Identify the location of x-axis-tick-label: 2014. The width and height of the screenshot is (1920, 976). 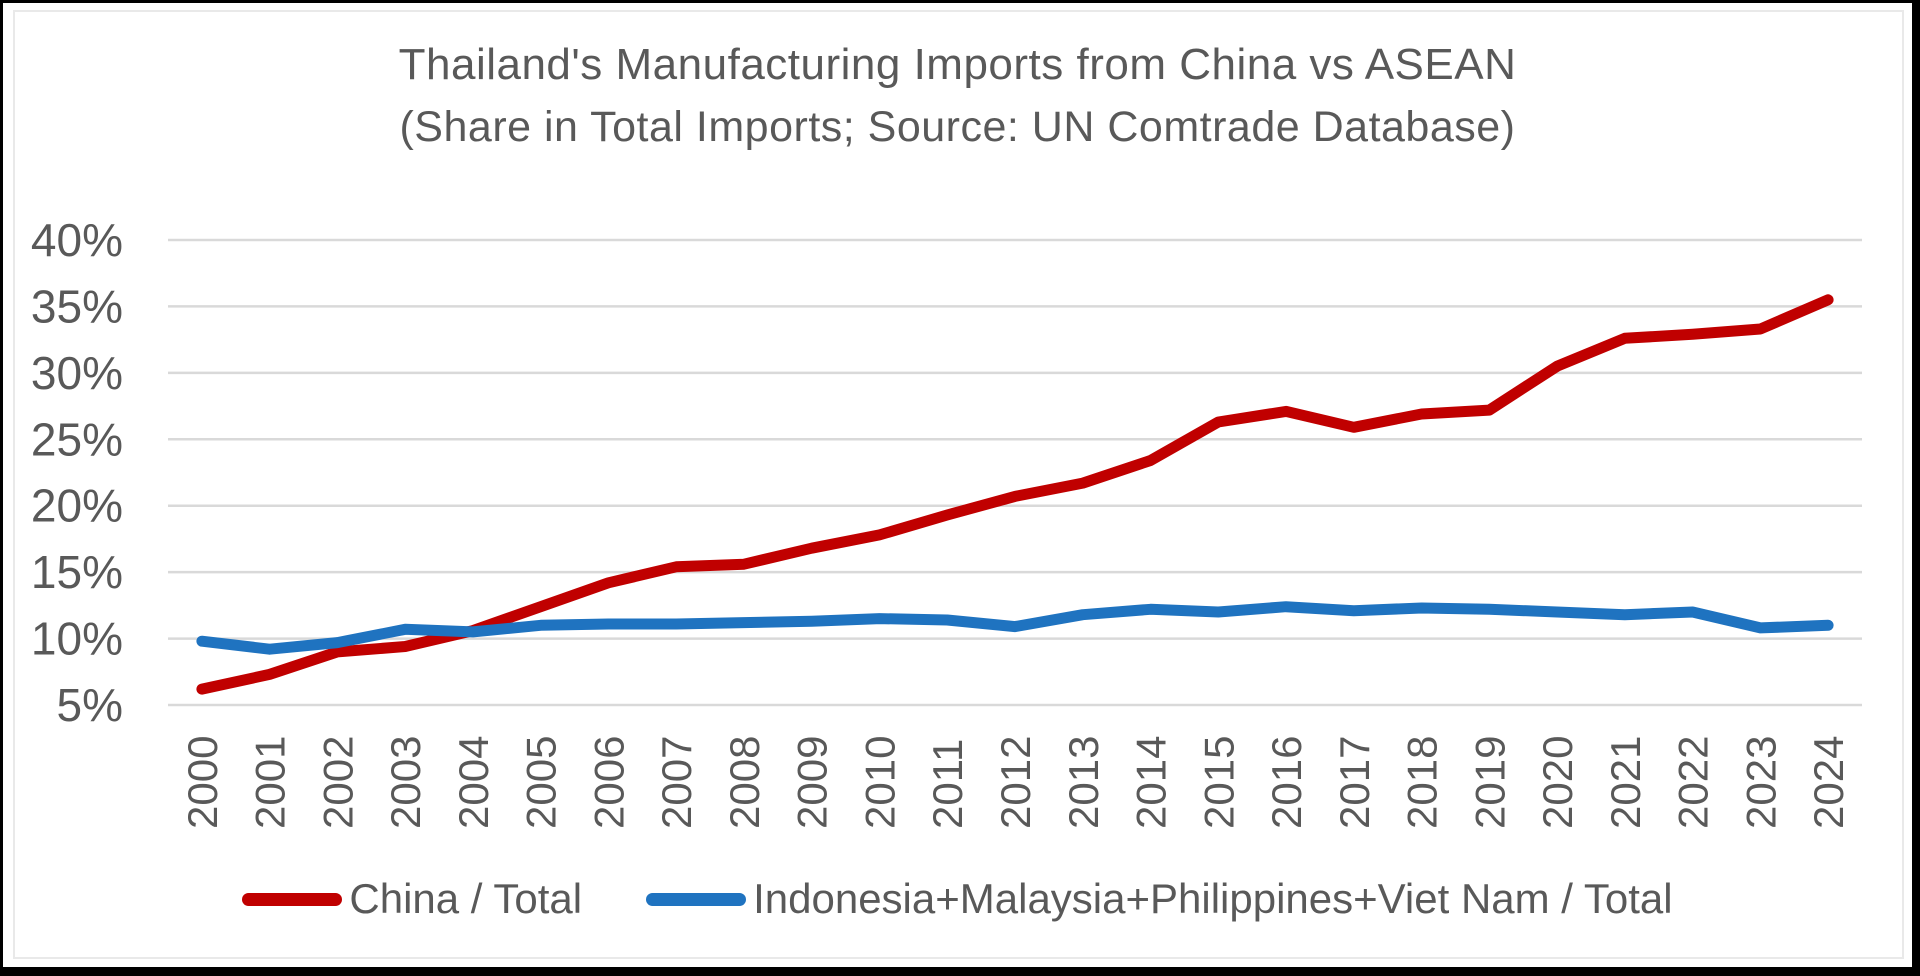
(1151, 782).